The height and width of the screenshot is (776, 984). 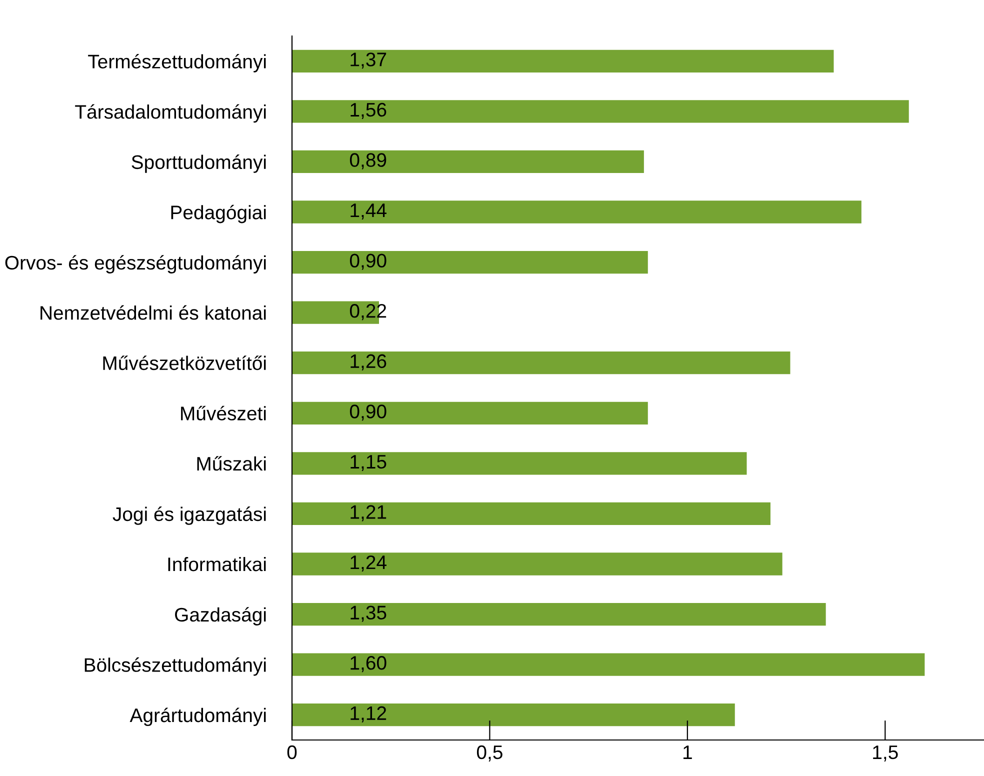 What do you see at coordinates (170, 113) in the screenshot?
I see `y-tick-label: Társadalomtudományi` at bounding box center [170, 113].